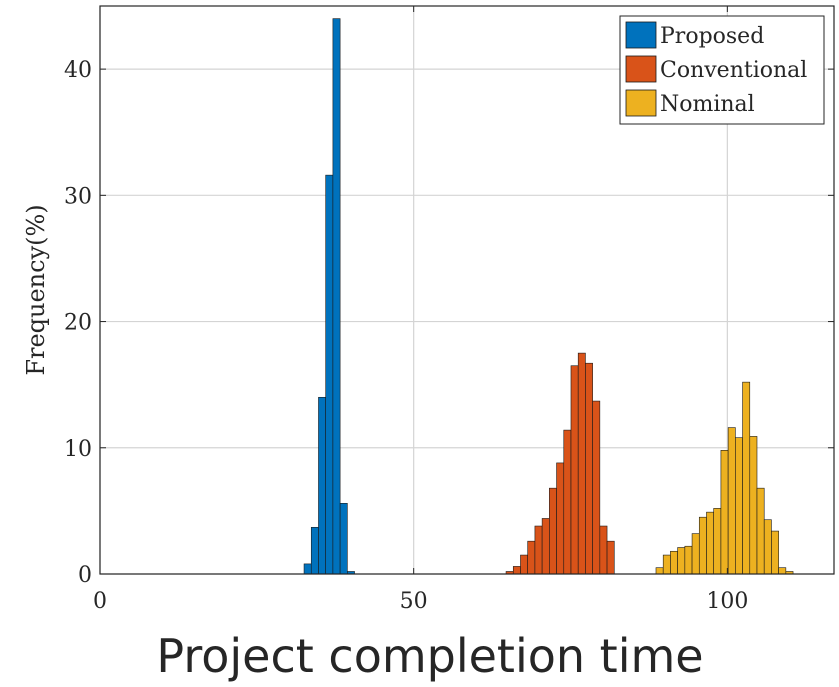  What do you see at coordinates (727, 601) in the screenshot?
I see `x-tick-label: 100` at bounding box center [727, 601].